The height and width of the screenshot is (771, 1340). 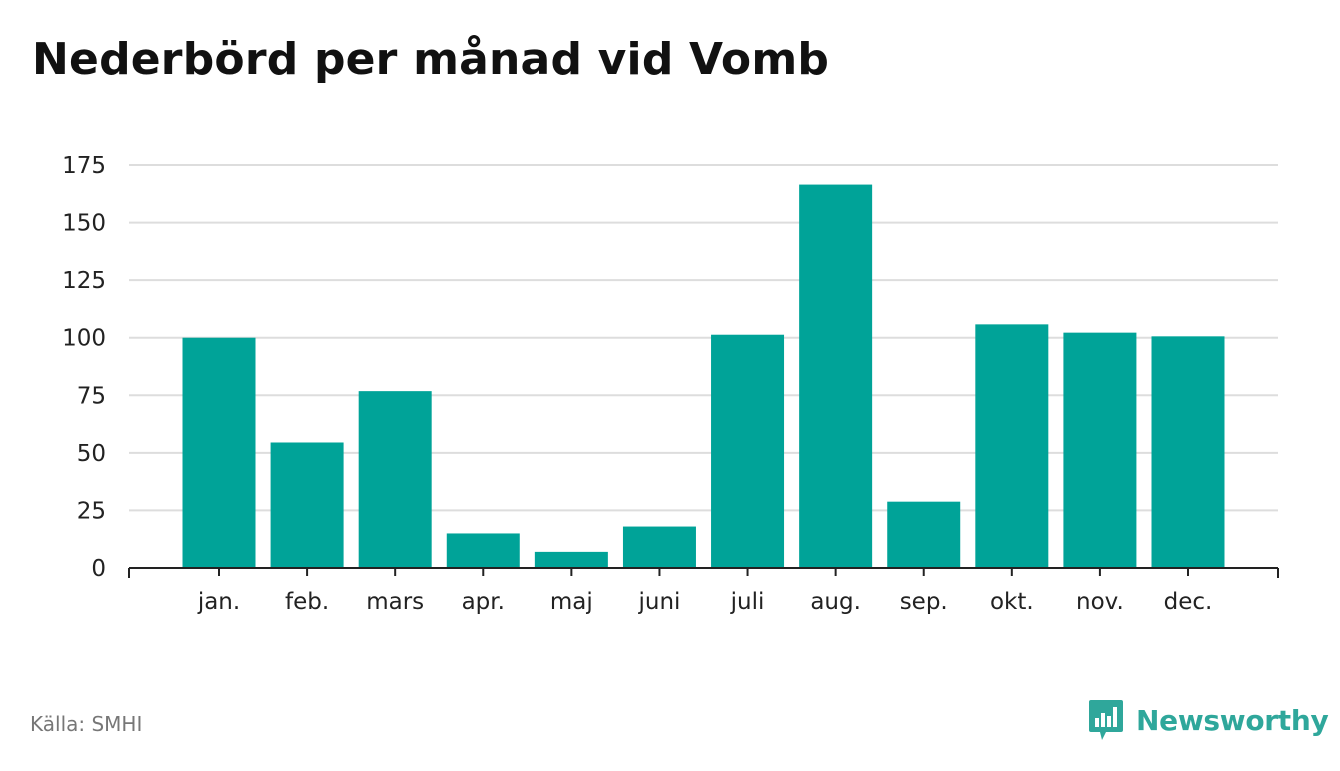 I want to click on x-tick-label: juni, so click(x=658, y=602).